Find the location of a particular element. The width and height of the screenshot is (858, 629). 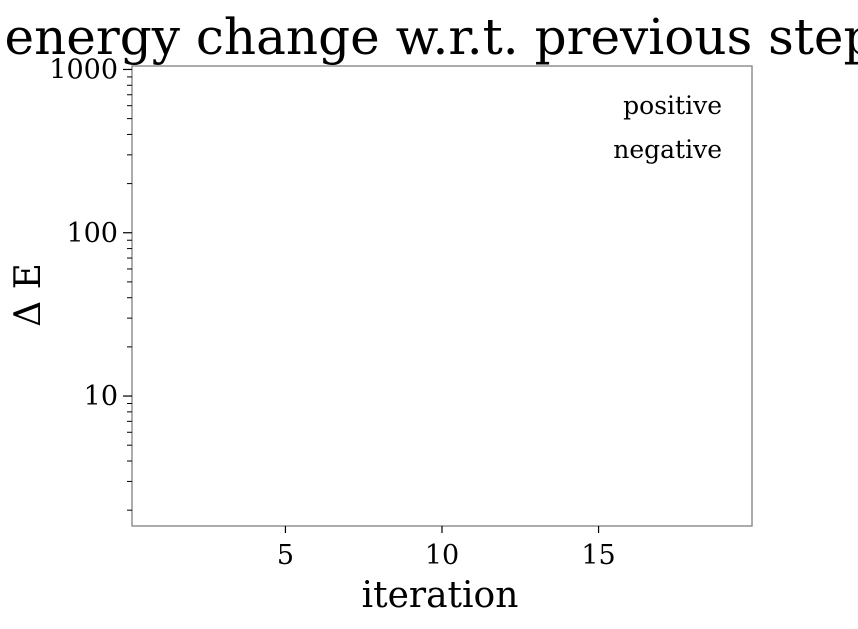

chart-title: energy change w.r.t. previous step is located at coordinates (431, 37).